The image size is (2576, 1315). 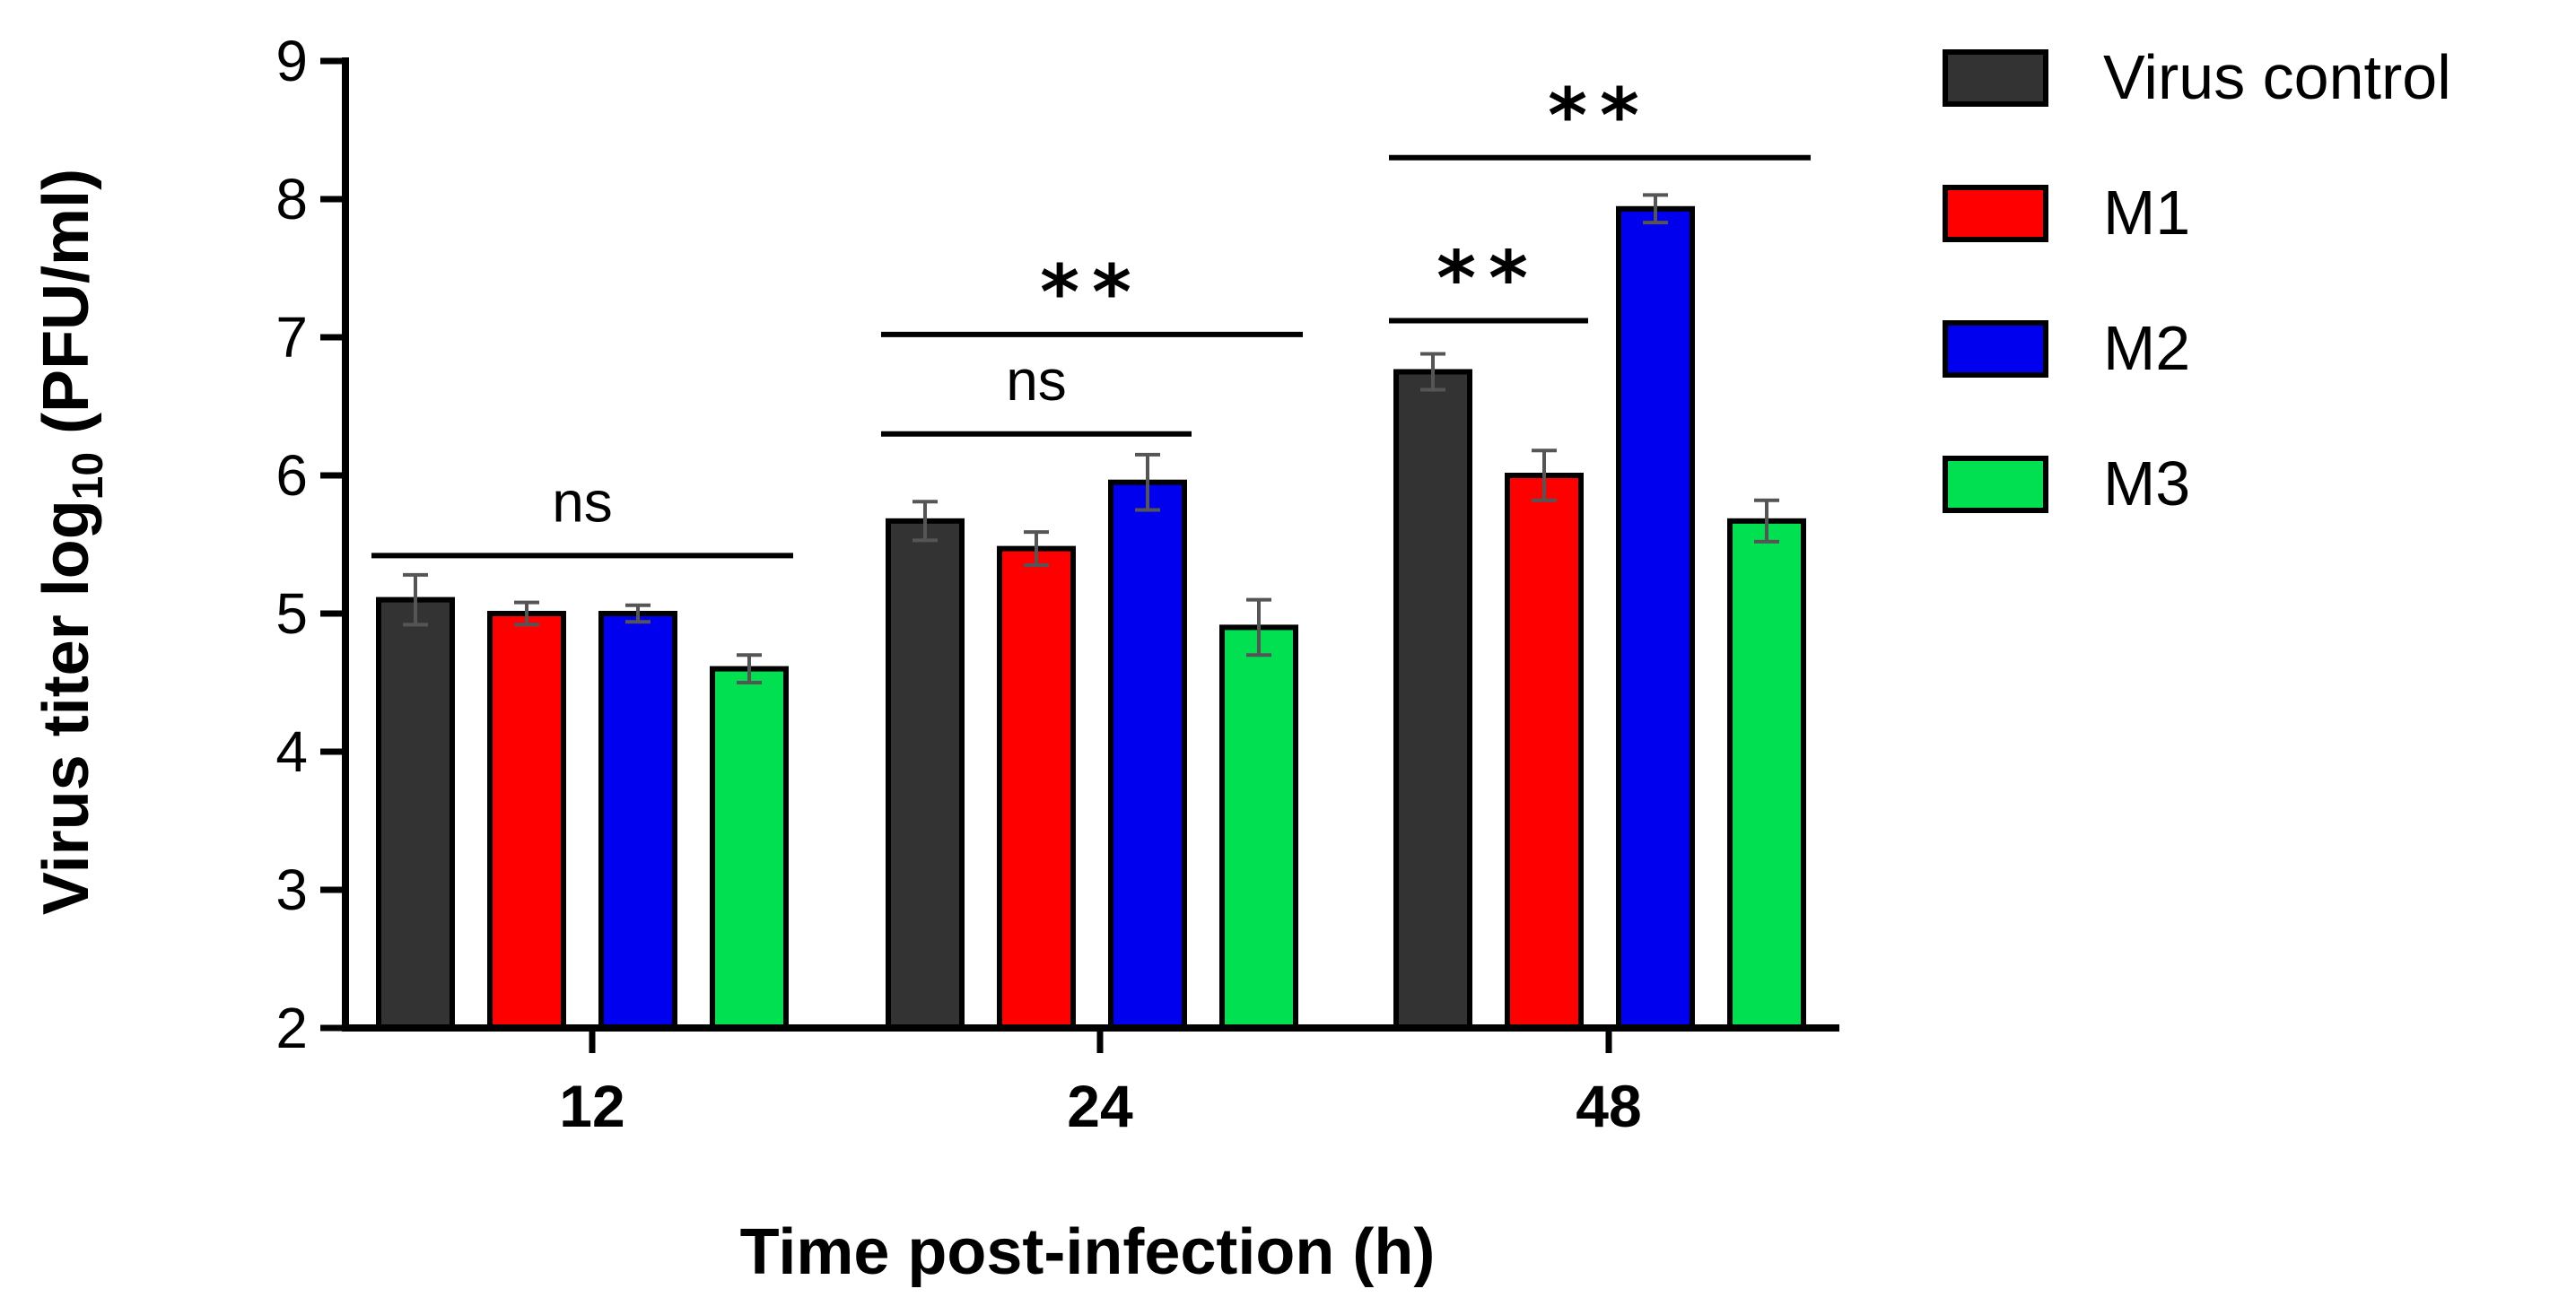 What do you see at coordinates (2197, 280) in the screenshot?
I see `legend: Virus control M1 M2 M3` at bounding box center [2197, 280].